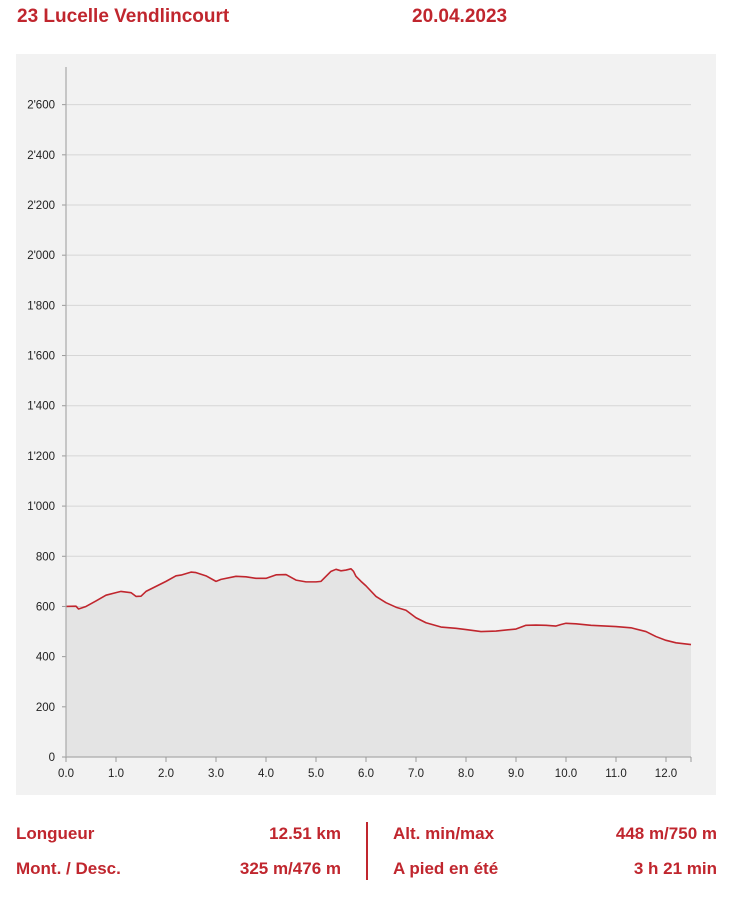  Describe the element at coordinates (52, 758) in the screenshot. I see `y-tick-label: 0` at that location.